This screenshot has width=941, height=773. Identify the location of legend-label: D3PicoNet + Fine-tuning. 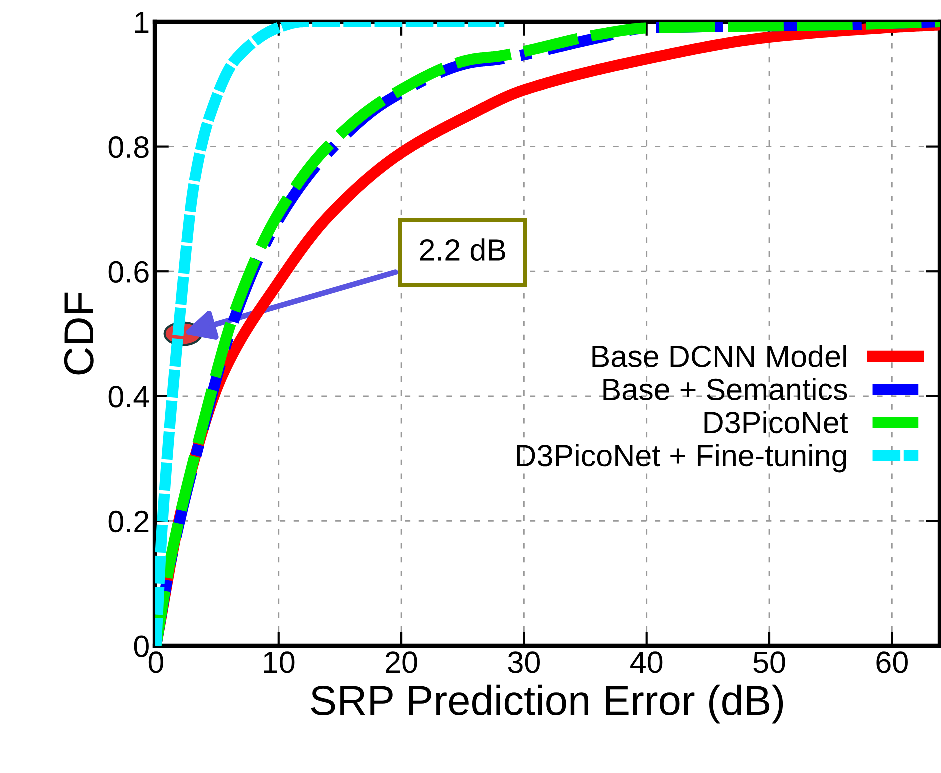
(681, 458).